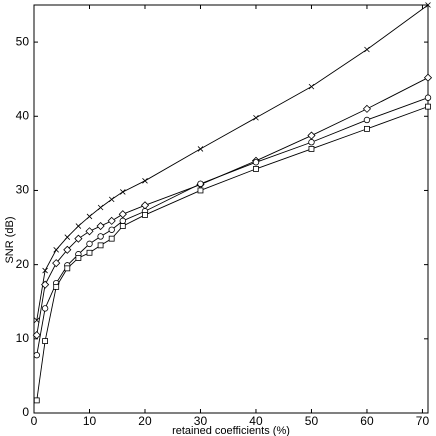 The image size is (436, 436). Describe the element at coordinates (312, 421) in the screenshot. I see `x-tick-label: 50` at that location.